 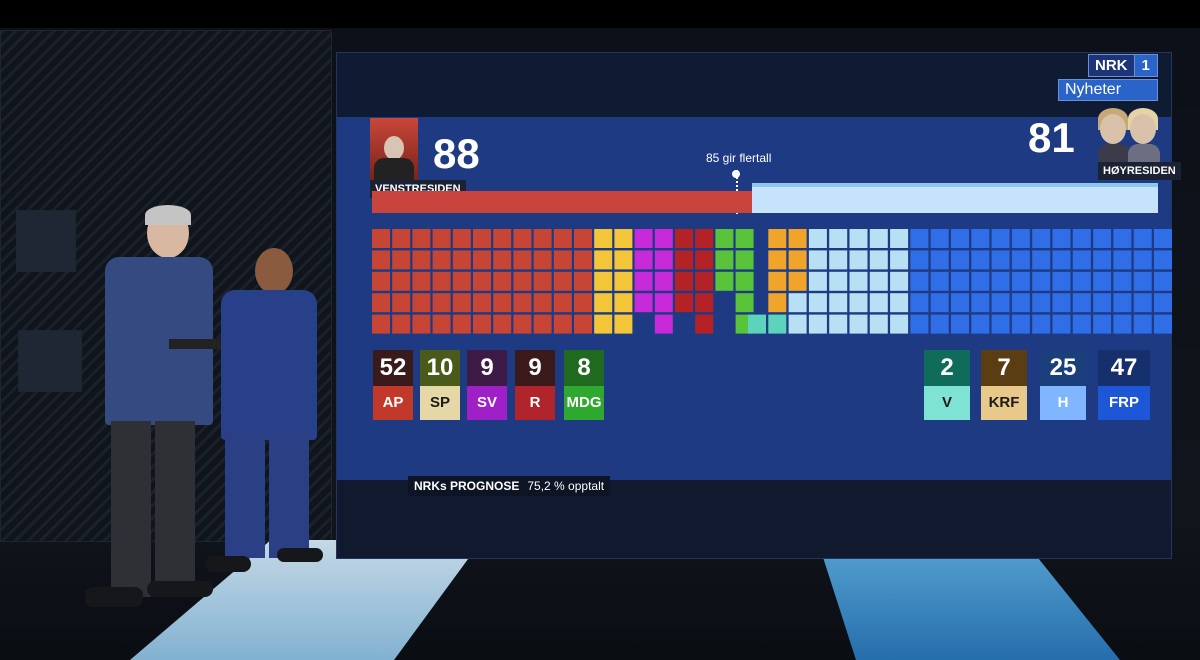 I want to click on majority-label: 85 gir flertall, so click(x=739, y=158).